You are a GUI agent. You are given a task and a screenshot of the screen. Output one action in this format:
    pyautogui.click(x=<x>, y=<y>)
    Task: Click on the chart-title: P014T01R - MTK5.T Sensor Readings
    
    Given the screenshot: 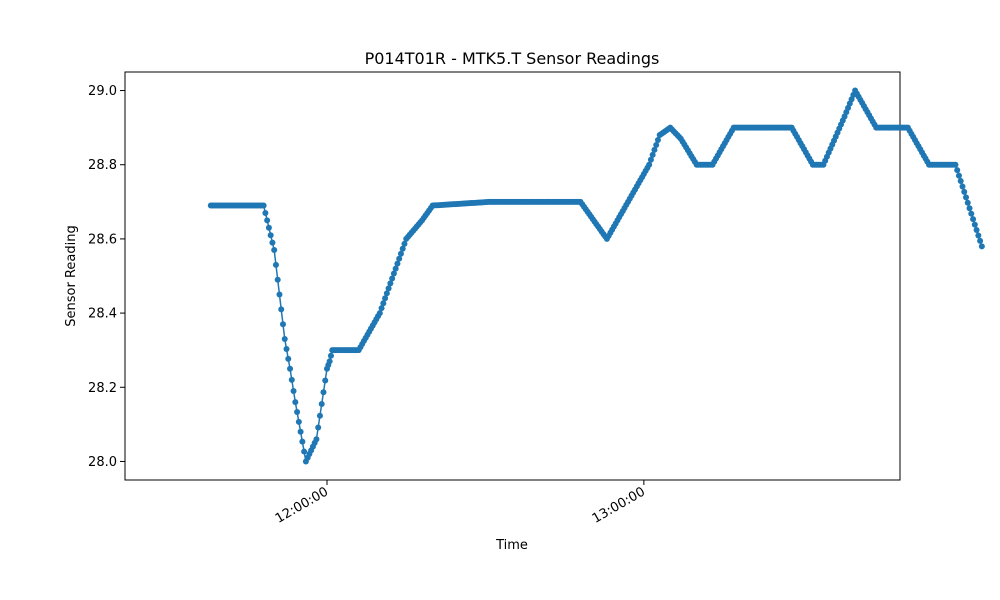 What is the action you would take?
    pyautogui.click(x=512, y=58)
    